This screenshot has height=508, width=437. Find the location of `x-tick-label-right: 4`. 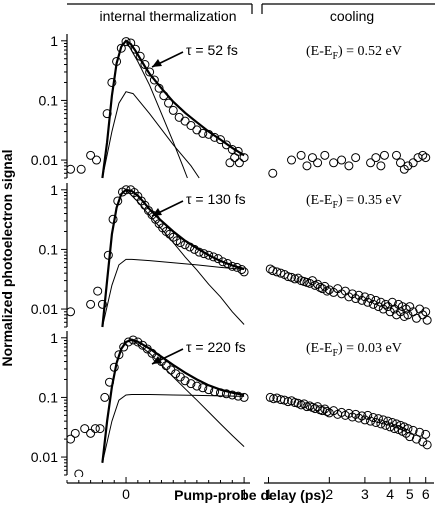

x-tick-label-right: 4 is located at coordinates (390, 494).